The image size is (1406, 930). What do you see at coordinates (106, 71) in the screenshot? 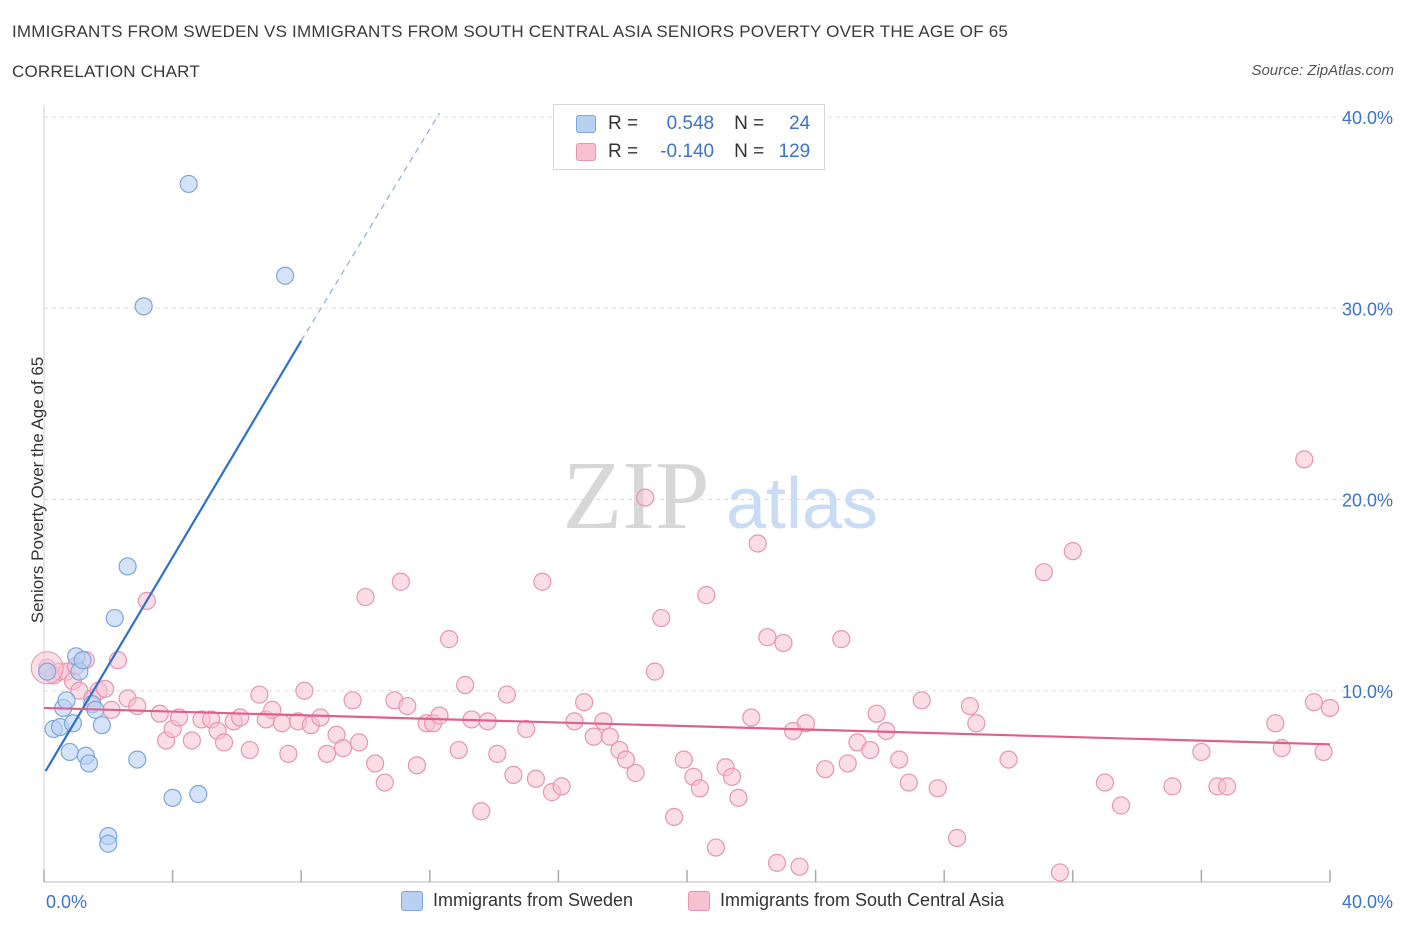
I see `chart-subtitle: CORRELATION CHART` at bounding box center [106, 71].